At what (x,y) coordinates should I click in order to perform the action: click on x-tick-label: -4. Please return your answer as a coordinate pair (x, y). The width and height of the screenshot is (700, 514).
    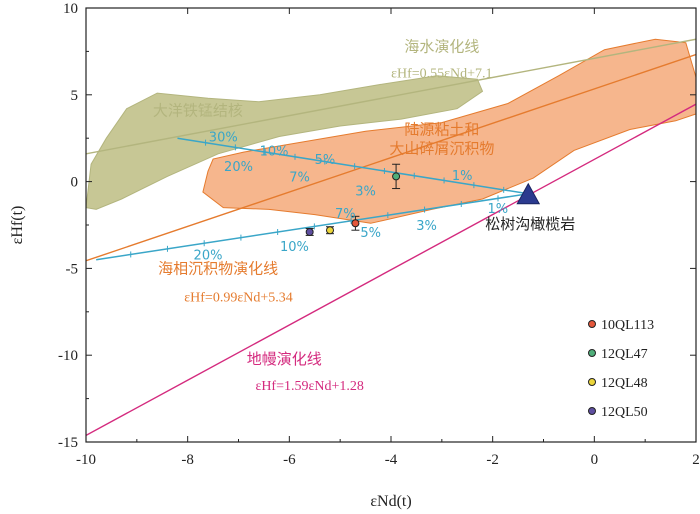
    Looking at the image, I should click on (391, 460).